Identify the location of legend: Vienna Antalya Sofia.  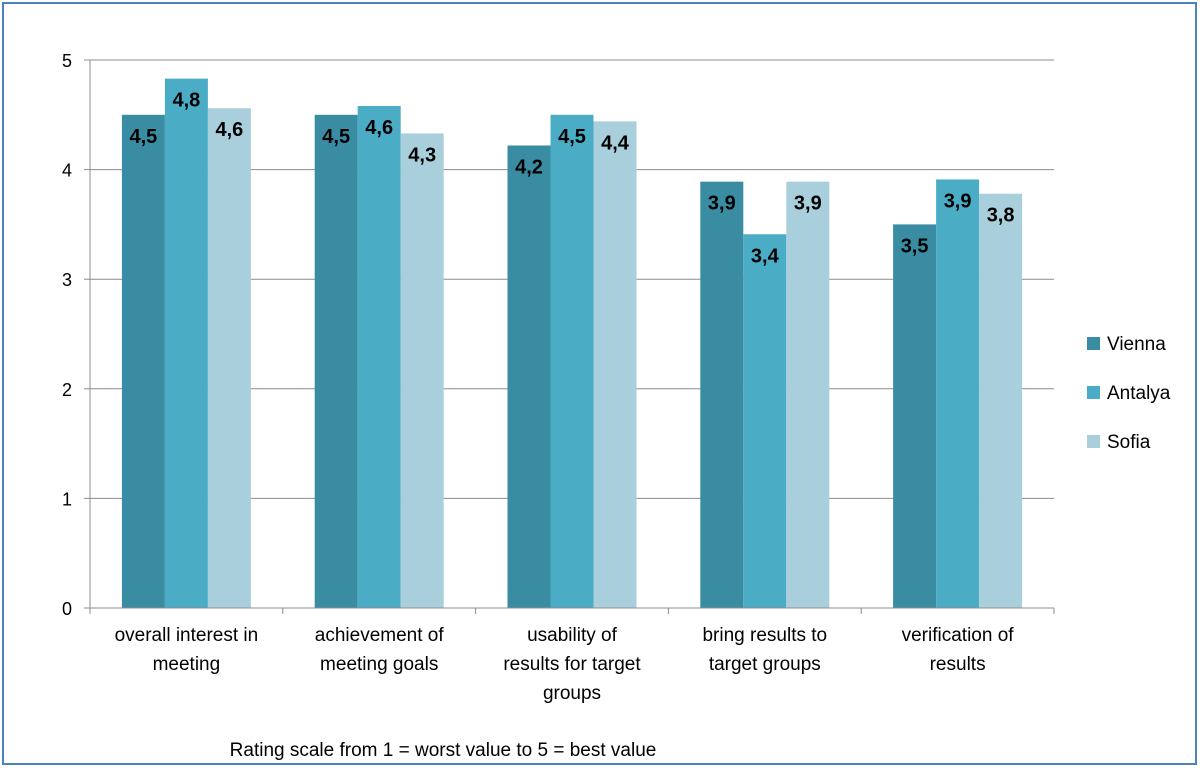
(1129, 393).